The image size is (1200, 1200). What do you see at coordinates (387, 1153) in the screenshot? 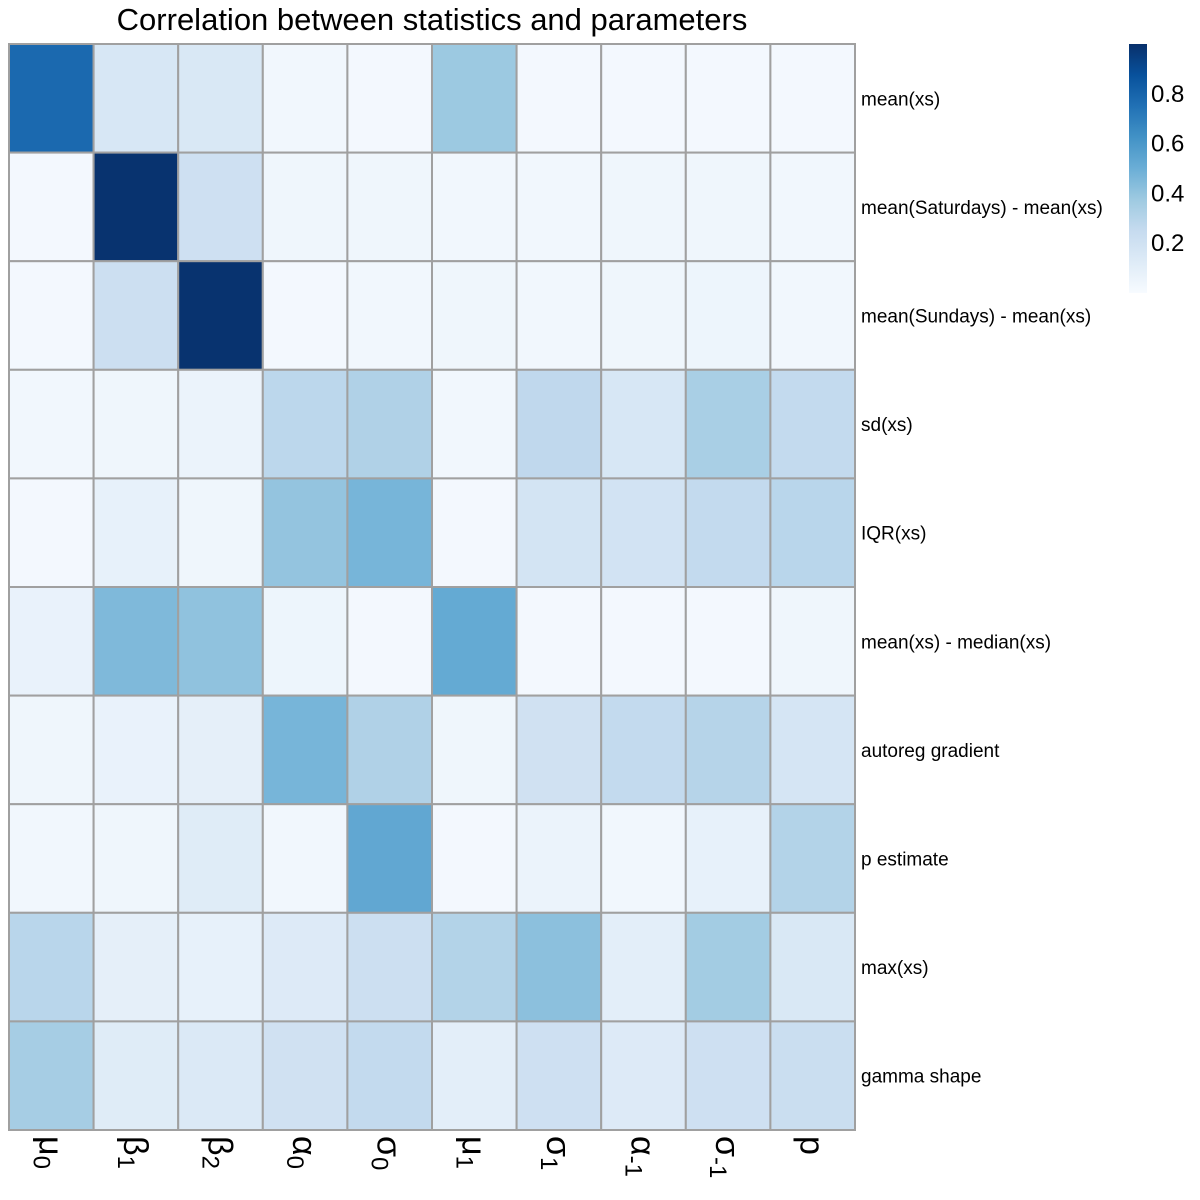
I see `column-label: σ0` at bounding box center [387, 1153].